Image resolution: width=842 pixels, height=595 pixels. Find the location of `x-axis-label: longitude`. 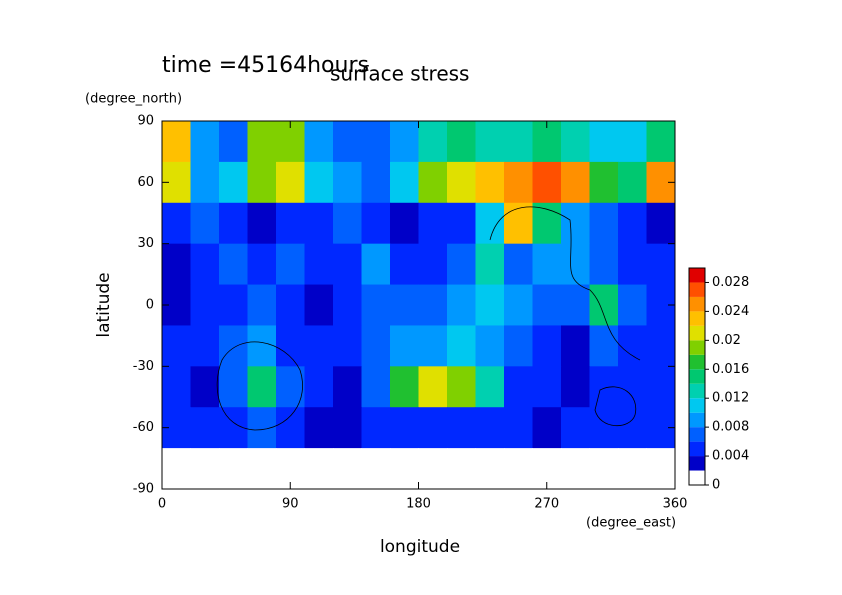

x-axis-label: longitude is located at coordinates (420, 547).